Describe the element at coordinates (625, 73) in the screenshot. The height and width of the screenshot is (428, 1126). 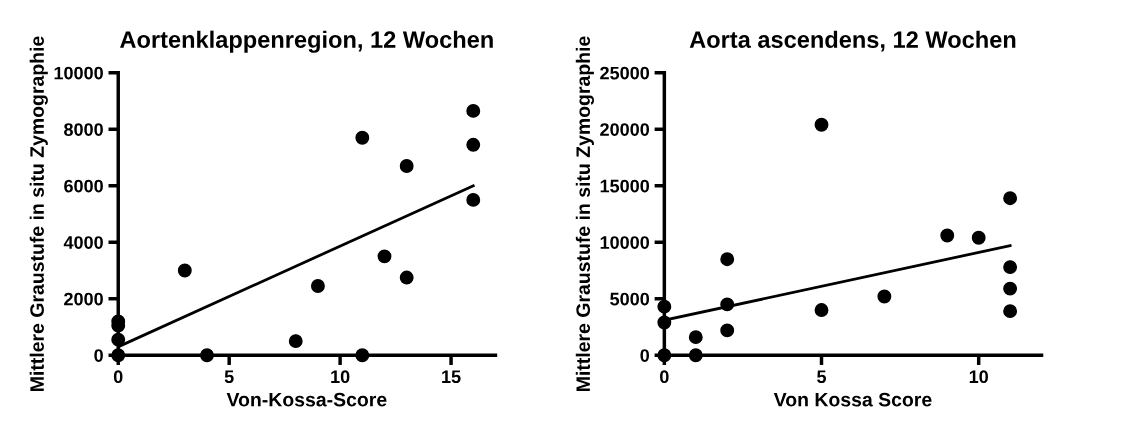
I see `y-tick-label: 25000` at that location.